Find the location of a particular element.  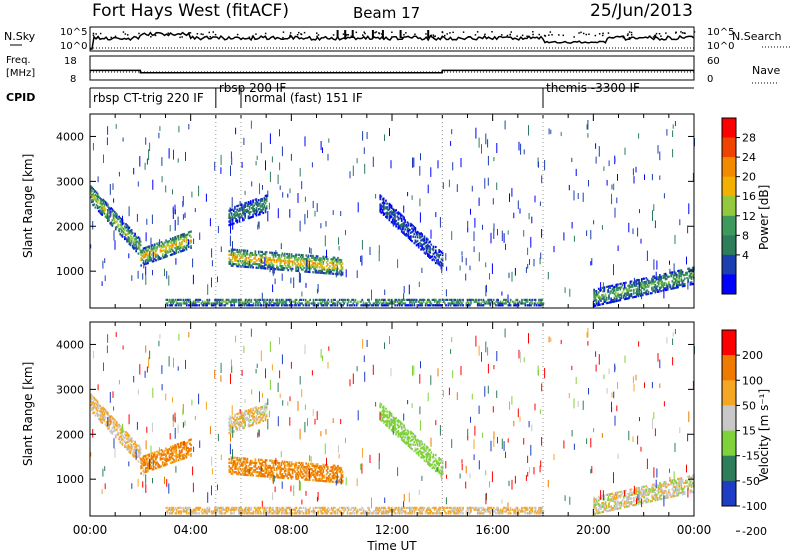

colorbar-swatch is located at coordinates (729, 225).